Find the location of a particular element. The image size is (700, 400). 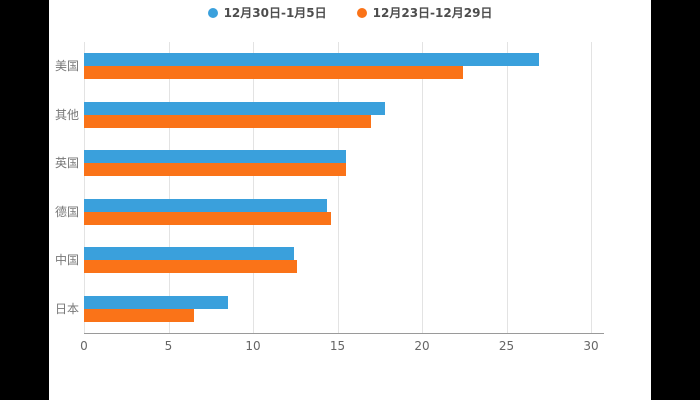

bar-series1-cat3 is located at coordinates (207, 218).